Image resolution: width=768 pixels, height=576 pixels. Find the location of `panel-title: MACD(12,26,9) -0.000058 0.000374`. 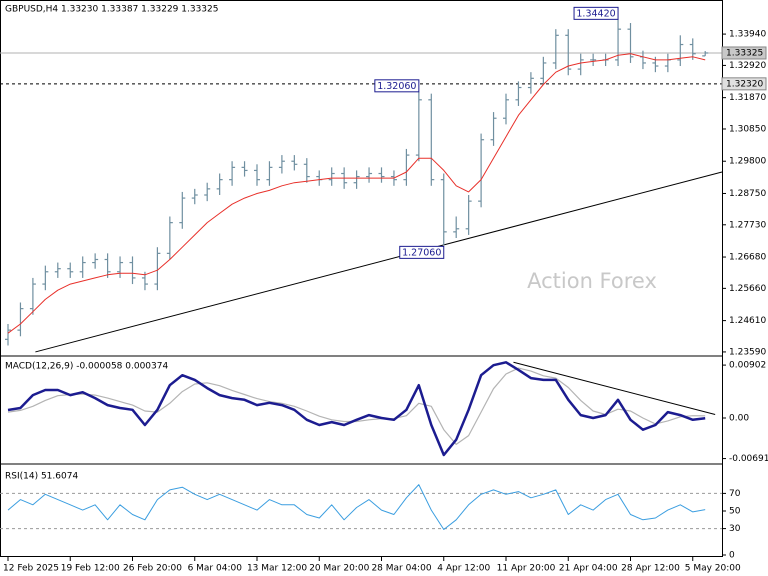

panel-title: MACD(12,26,9) -0.000058 0.000374 is located at coordinates (86, 367).